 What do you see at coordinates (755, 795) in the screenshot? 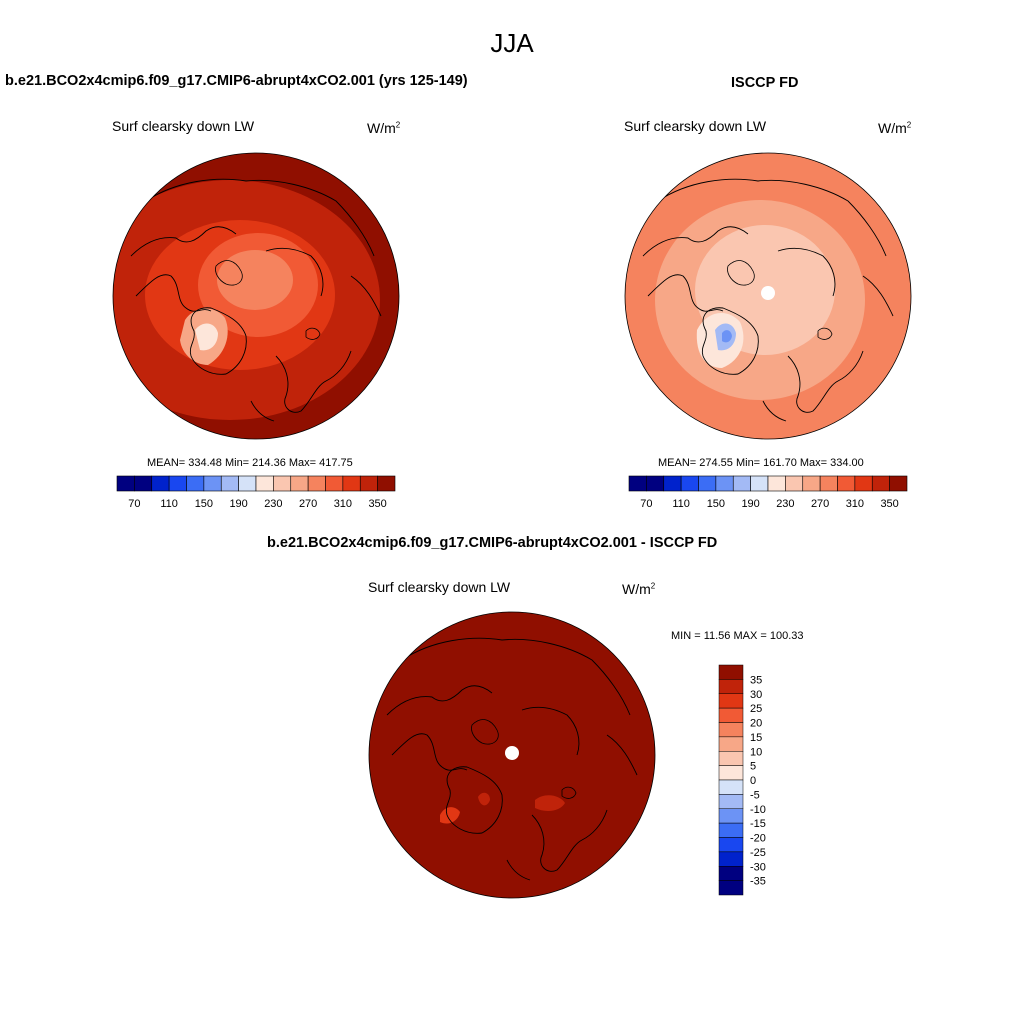
I see `diff-colorbar-tick-label: -5` at bounding box center [755, 795].